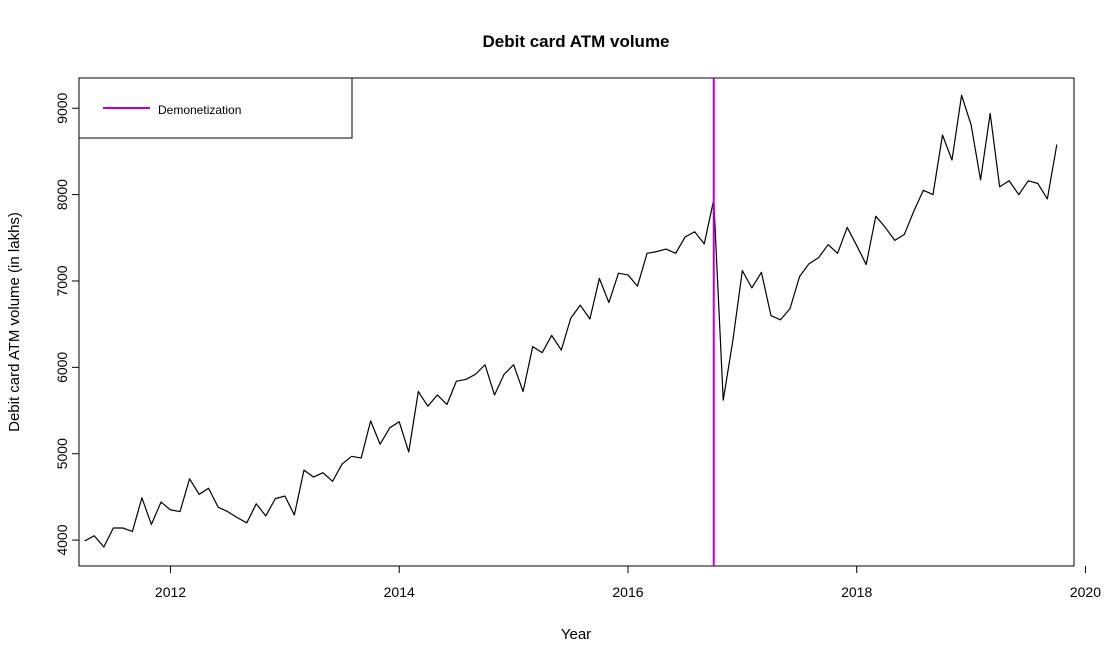  What do you see at coordinates (576, 634) in the screenshot?
I see `x-axis-label: Year` at bounding box center [576, 634].